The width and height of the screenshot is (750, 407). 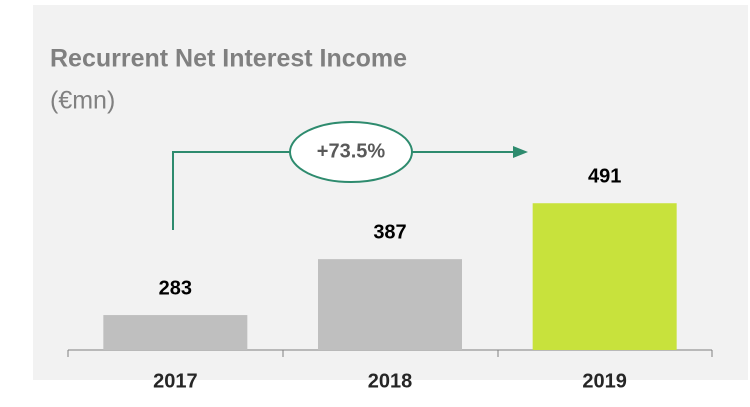 I want to click on annotation-bubble, so click(x=351, y=152).